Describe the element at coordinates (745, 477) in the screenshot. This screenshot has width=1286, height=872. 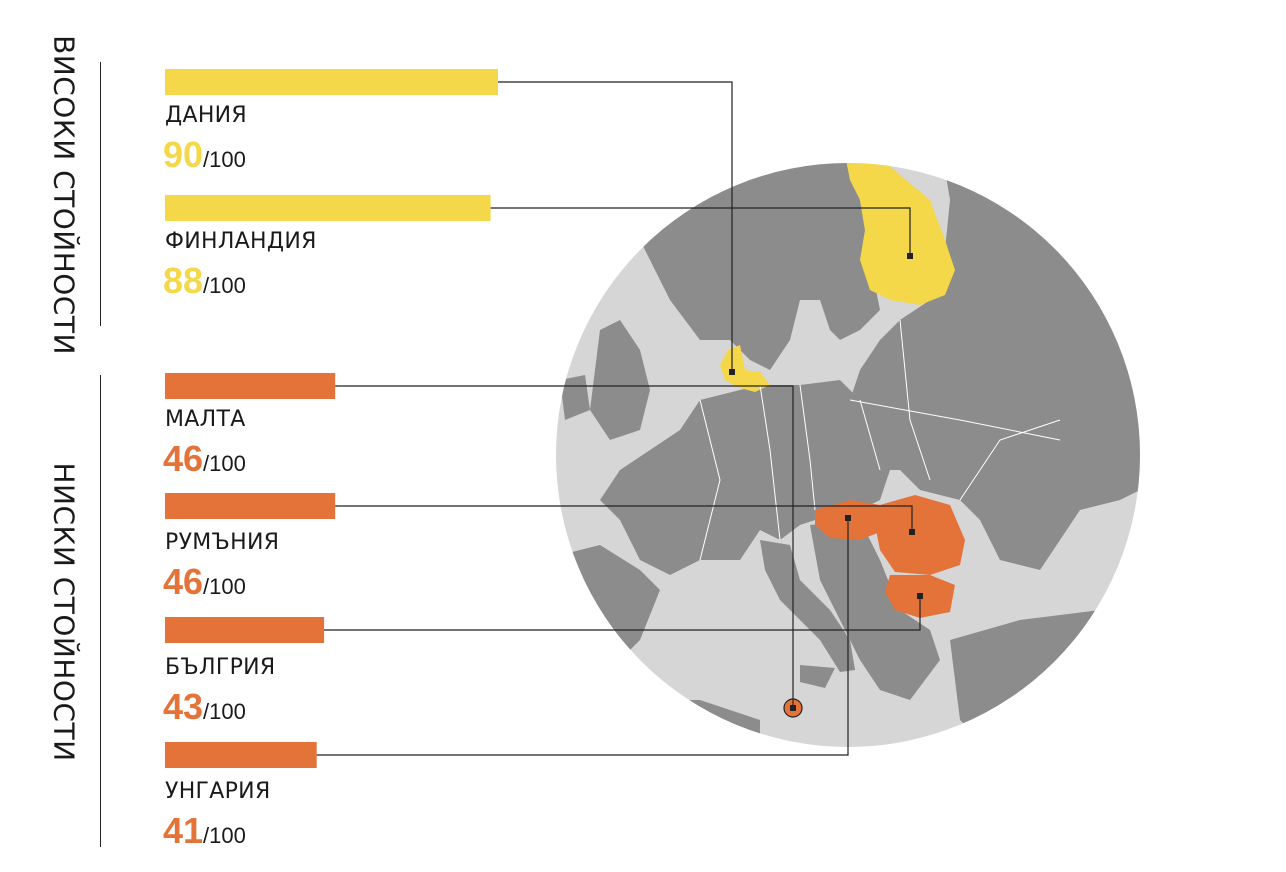
I see `map-central-europe` at that location.